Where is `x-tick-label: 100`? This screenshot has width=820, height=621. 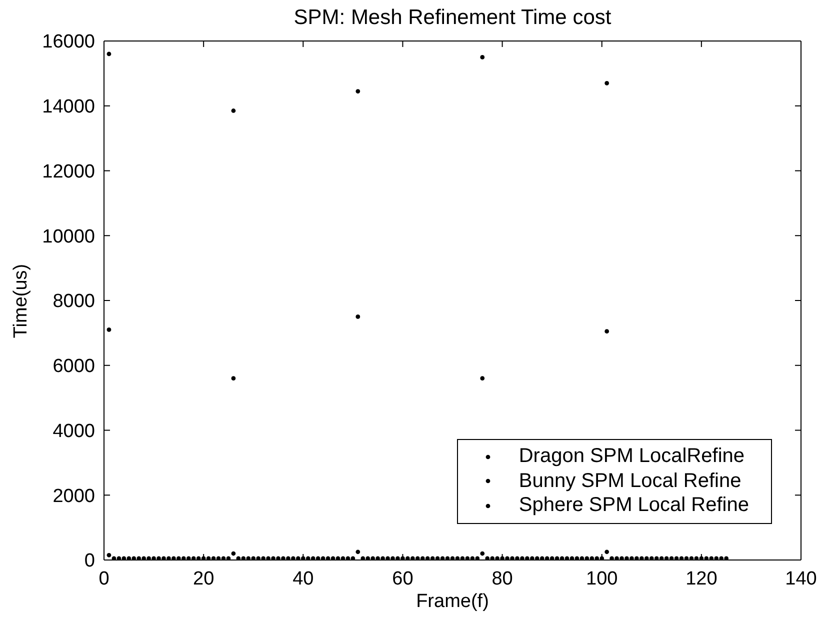 x-tick-label: 100 is located at coordinates (602, 579).